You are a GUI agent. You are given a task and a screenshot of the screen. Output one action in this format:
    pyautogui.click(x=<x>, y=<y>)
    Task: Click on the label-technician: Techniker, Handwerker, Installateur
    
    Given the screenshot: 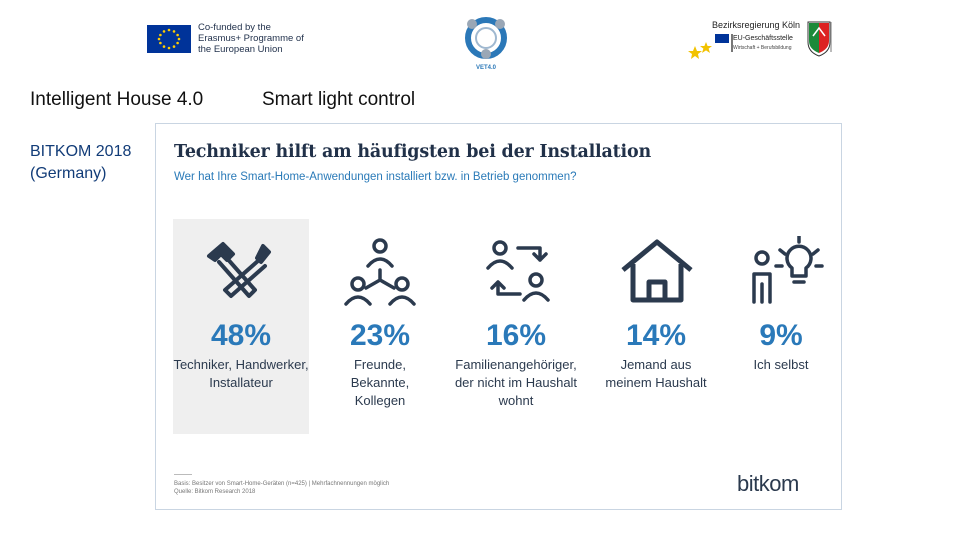 What is the action you would take?
    pyautogui.click(x=241, y=373)
    